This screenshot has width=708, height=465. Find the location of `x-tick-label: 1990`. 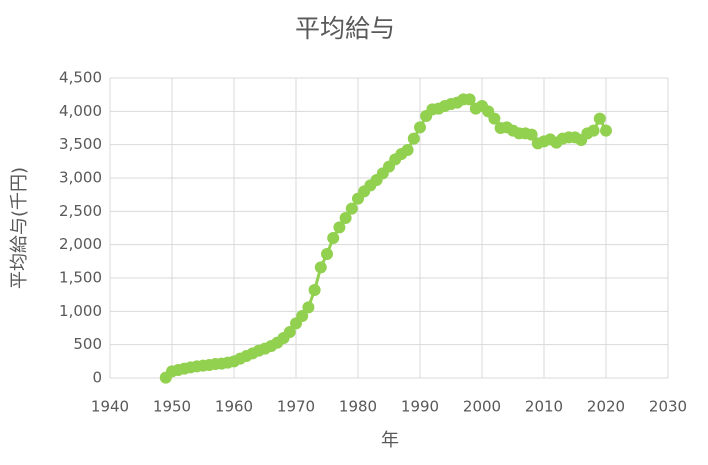

x-tick-label: 1990 is located at coordinates (420, 407).